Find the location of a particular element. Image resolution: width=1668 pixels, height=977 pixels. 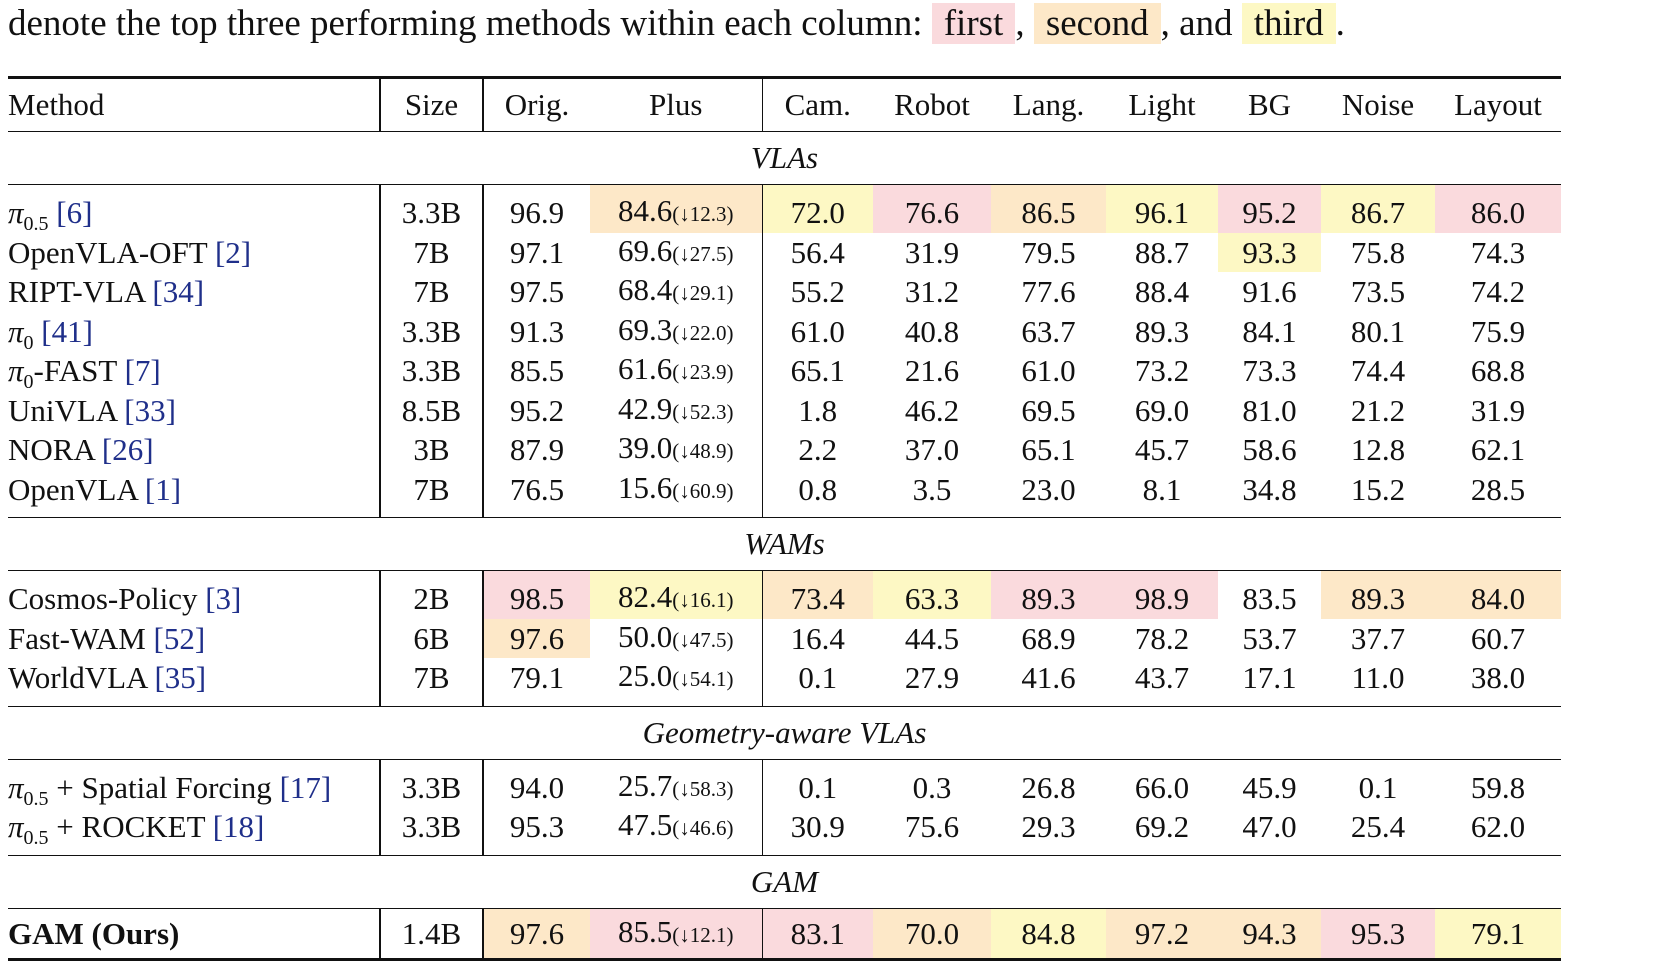

section-title: Geometry-aware VLAs is located at coordinates (784, 733).